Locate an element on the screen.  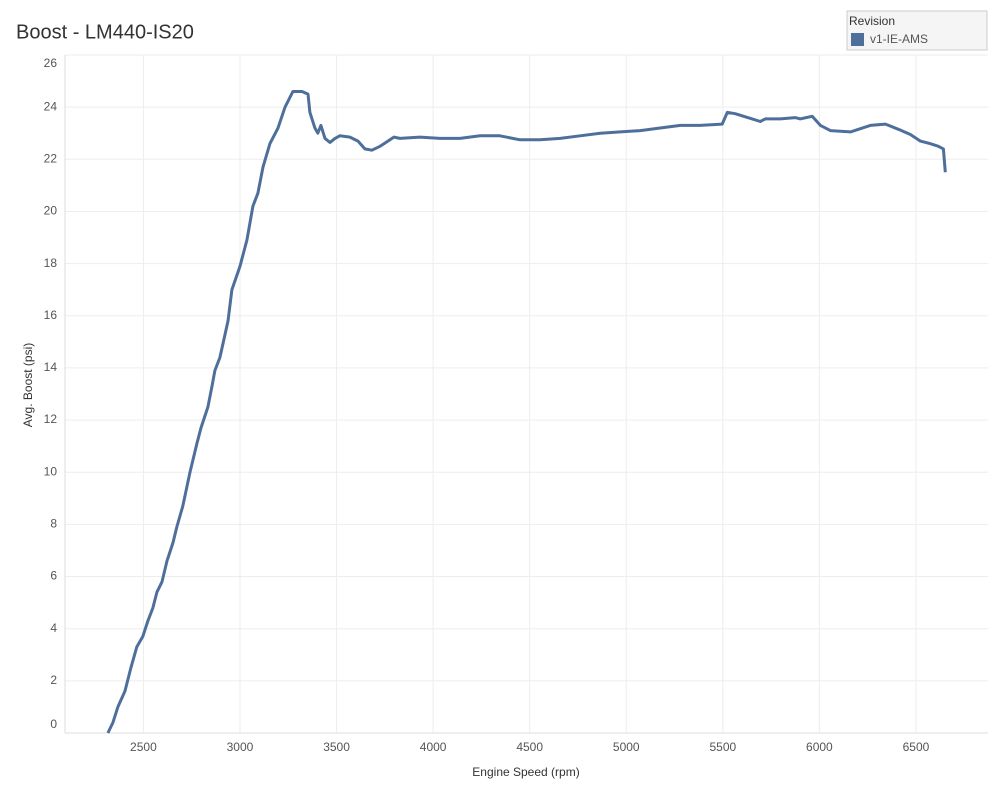
y-tick-label: 8 is located at coordinates (53, 524).